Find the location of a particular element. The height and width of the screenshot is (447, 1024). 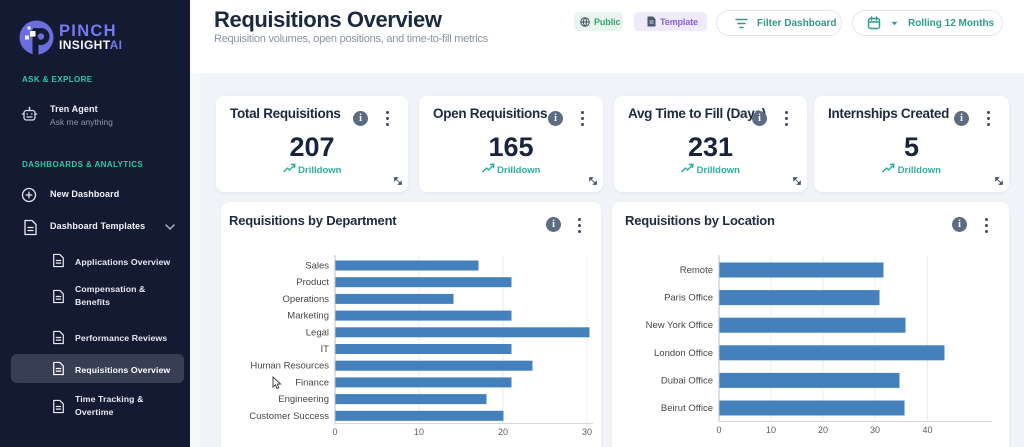

svg-text: Beirut Office is located at coordinates (687, 408).